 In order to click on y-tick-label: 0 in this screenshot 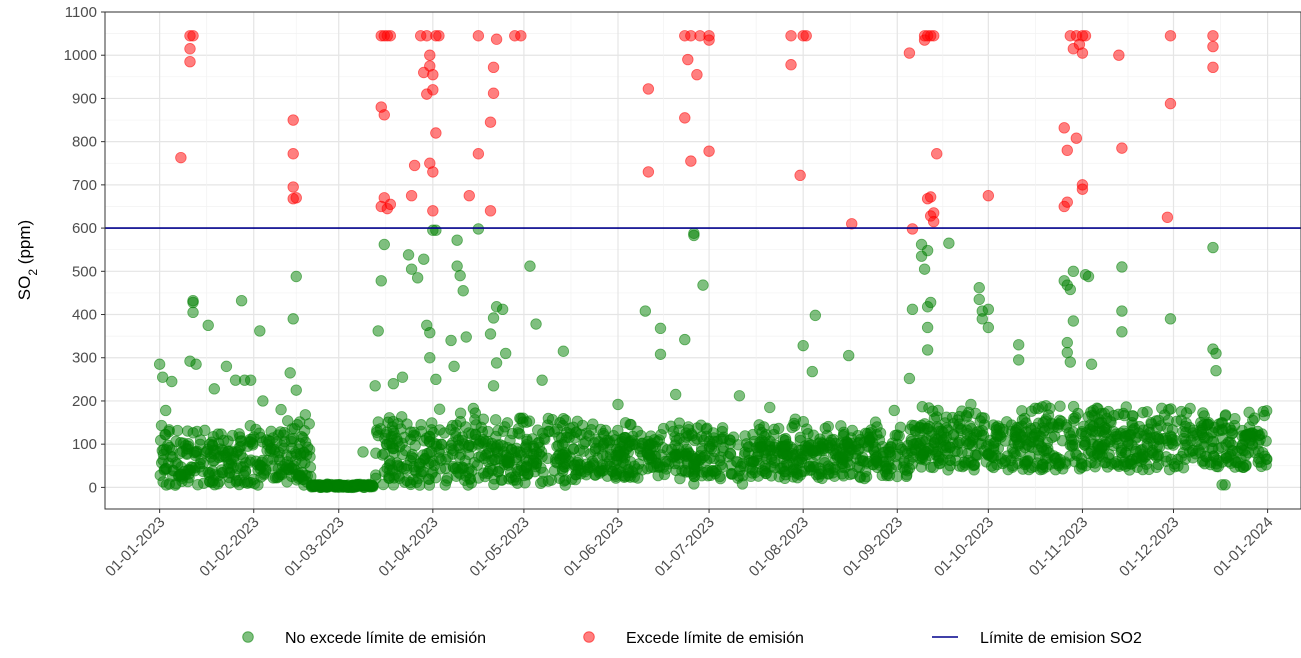, I will do `click(93, 487)`.